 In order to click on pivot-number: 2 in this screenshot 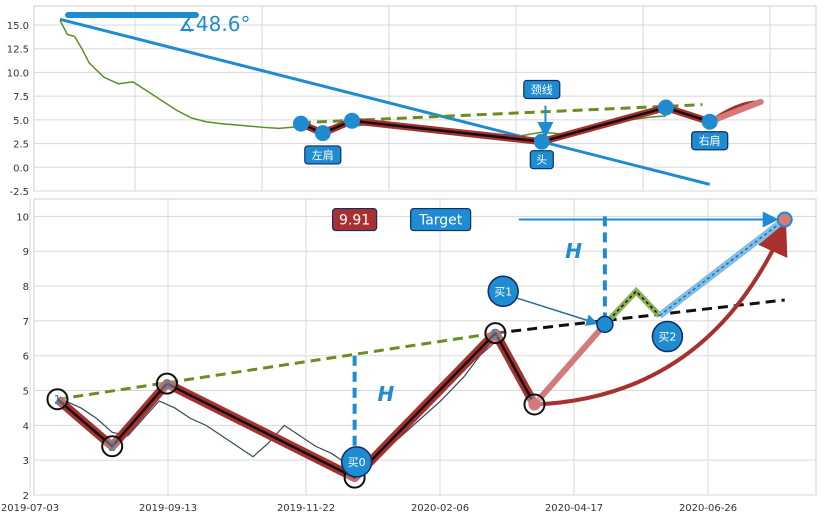, I will do `click(112, 447)`.